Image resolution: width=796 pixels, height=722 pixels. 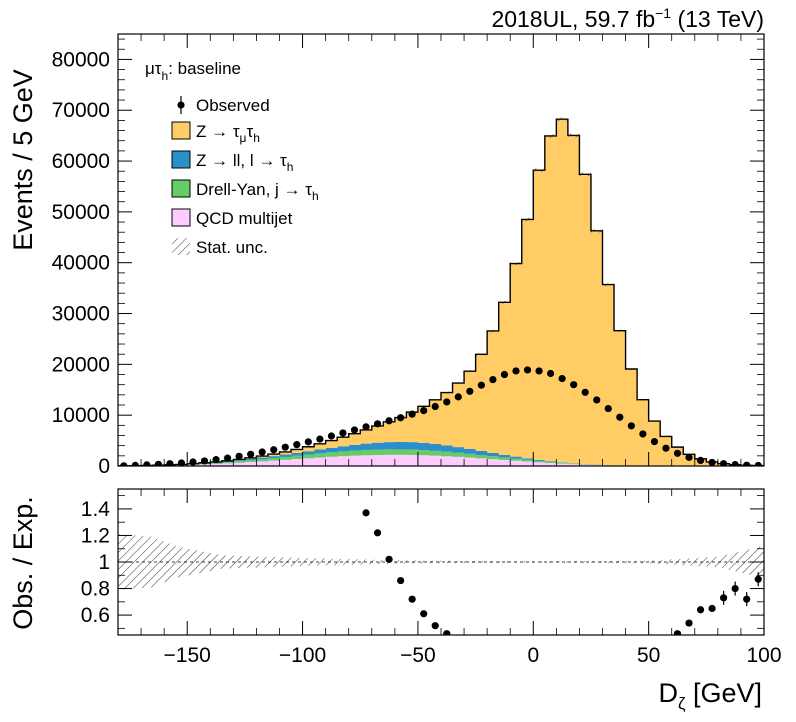 What do you see at coordinates (220, 247) in the screenshot?
I see `legend-entry-unc: Stat. unc.` at bounding box center [220, 247].